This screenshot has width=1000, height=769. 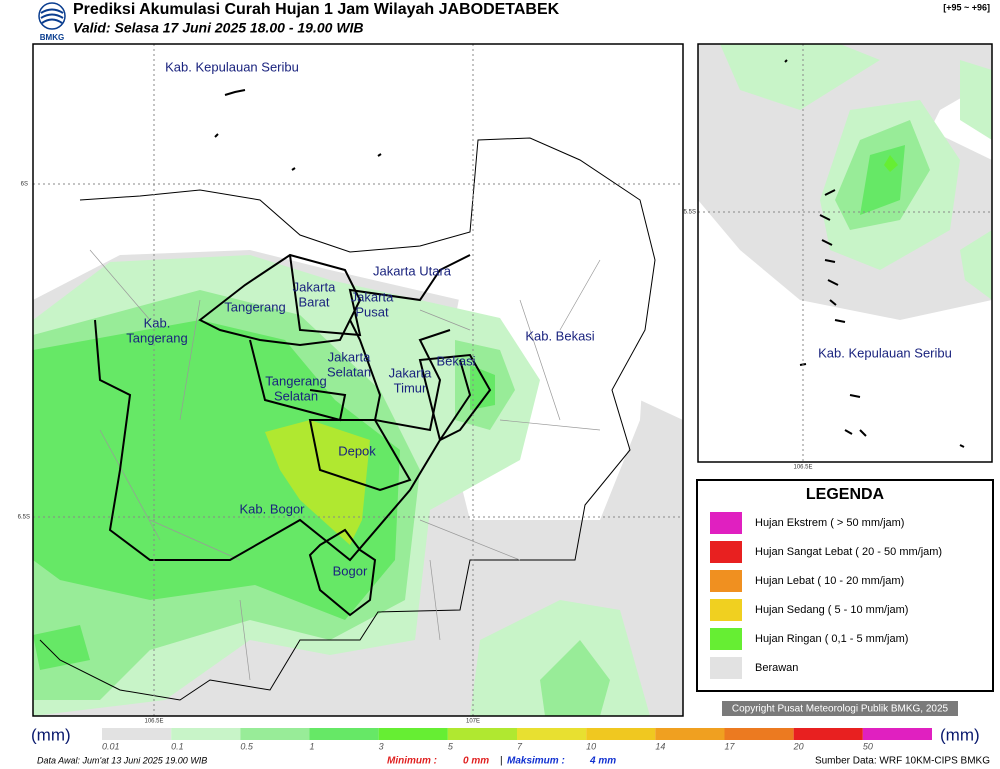 What do you see at coordinates (455, 360) in the screenshot?
I see `region-label: Bekasi` at bounding box center [455, 360].